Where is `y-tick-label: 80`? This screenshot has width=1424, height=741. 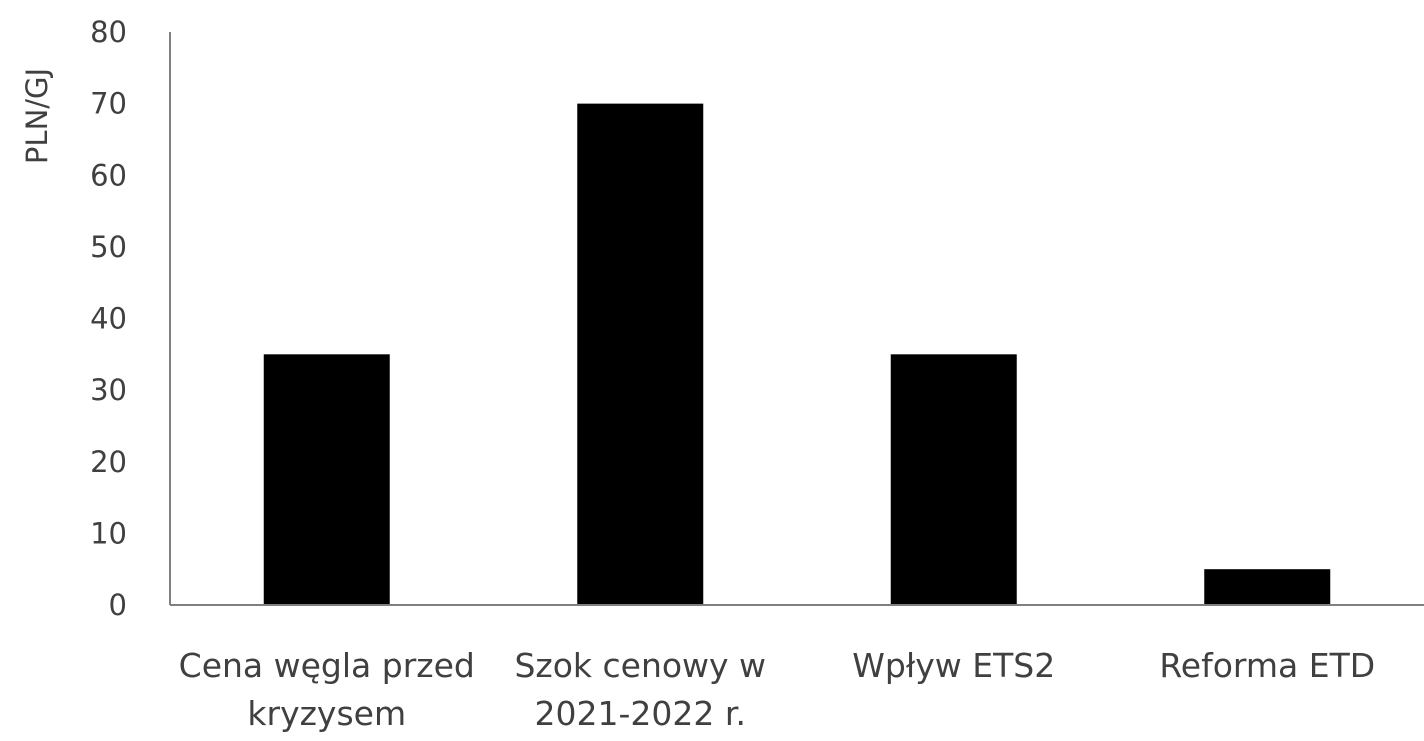
y-tick-label: 80 is located at coordinates (108, 32).